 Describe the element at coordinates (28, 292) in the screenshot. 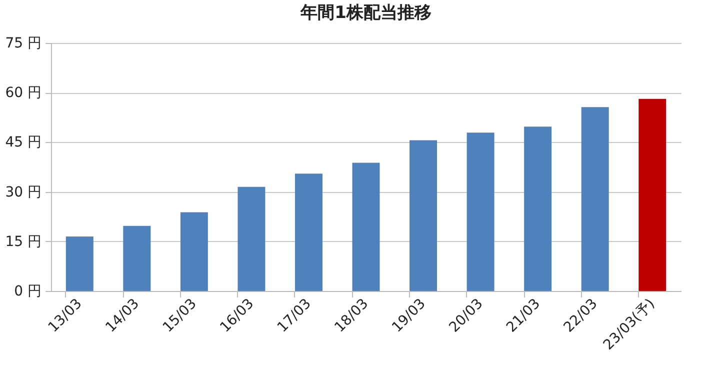

I see `y-tick-label: 0 円` at that location.